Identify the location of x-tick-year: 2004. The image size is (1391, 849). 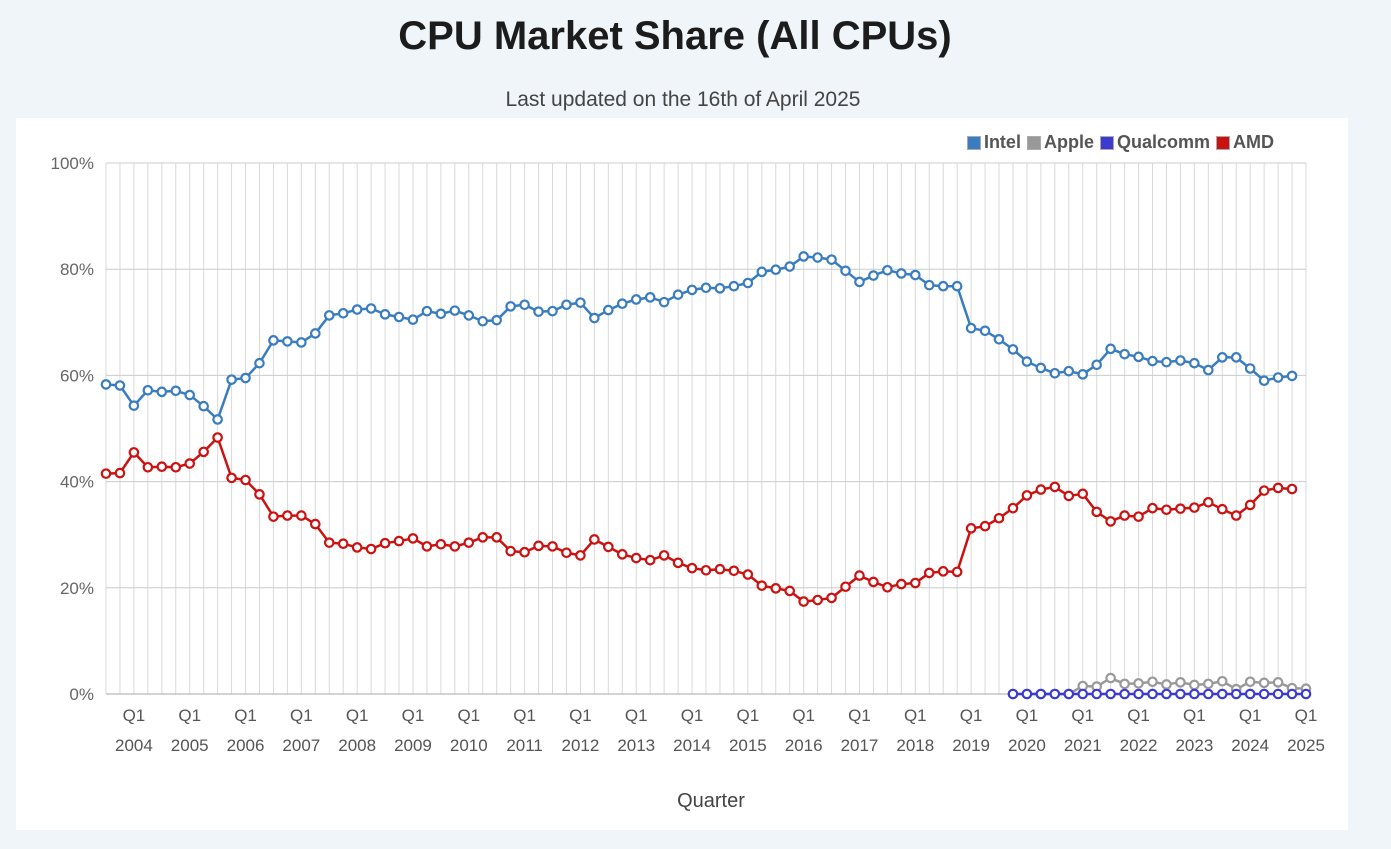
(134, 745).